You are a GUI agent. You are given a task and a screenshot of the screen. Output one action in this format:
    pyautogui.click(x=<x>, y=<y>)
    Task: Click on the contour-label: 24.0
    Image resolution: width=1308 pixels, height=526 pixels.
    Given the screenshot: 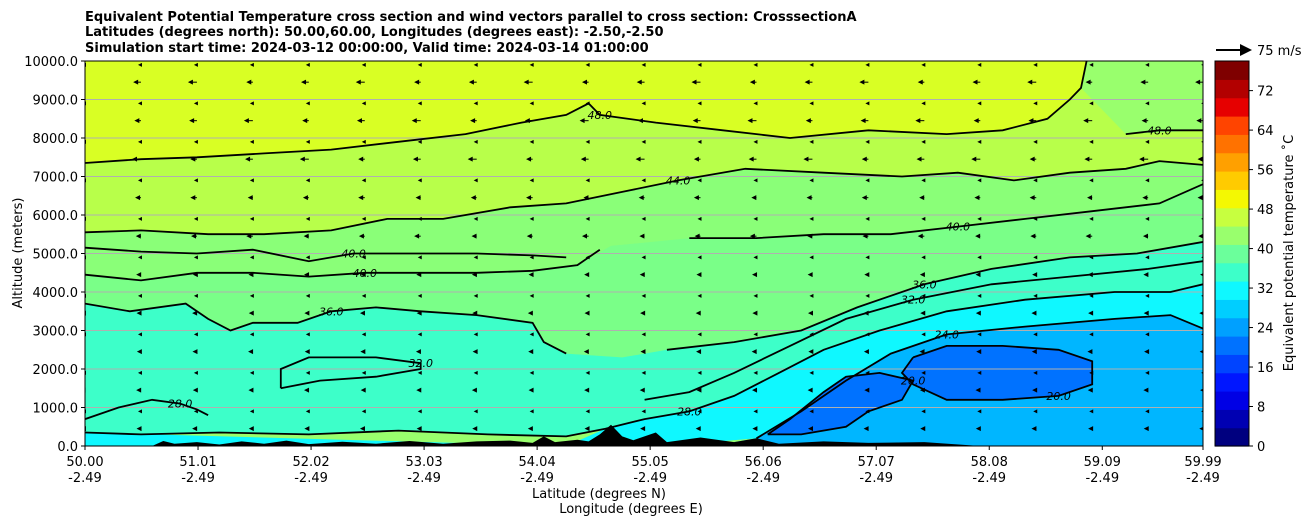 What is the action you would take?
    pyautogui.click(x=946, y=334)
    